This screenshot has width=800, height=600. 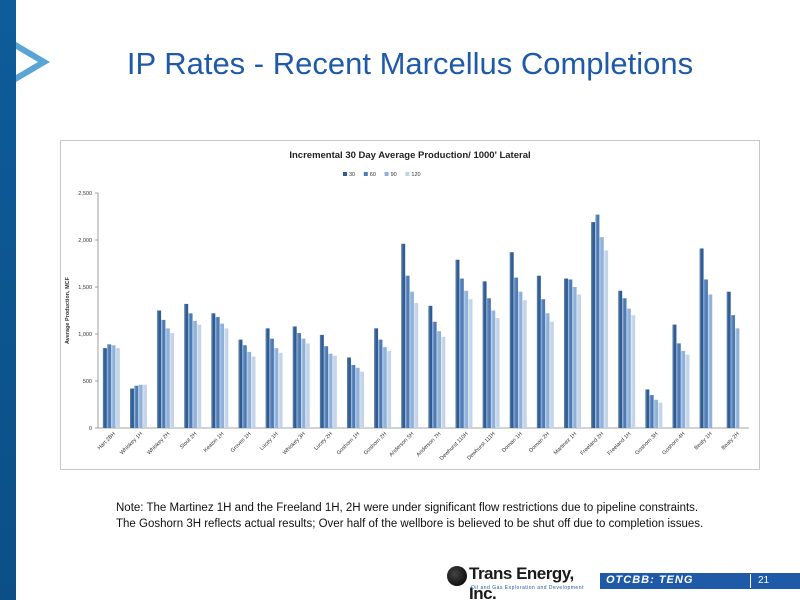 I want to click on page-divider, so click(x=750, y=581).